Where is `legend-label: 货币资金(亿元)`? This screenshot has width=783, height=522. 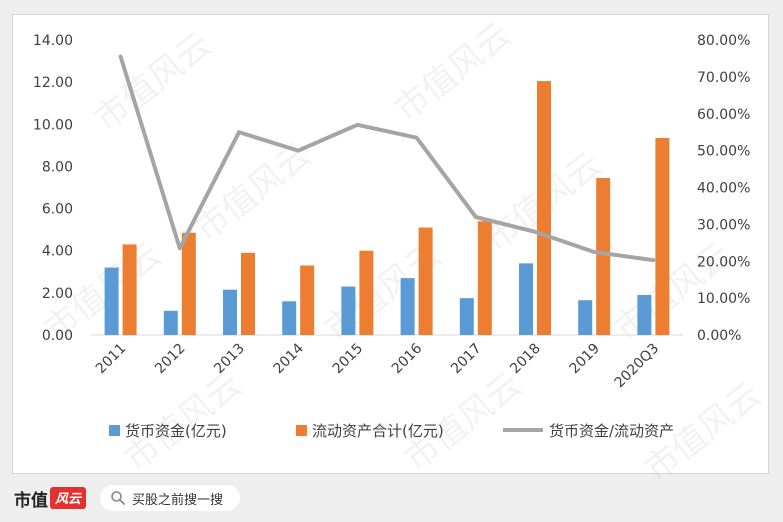
legend-label: 货币资金(亿元) is located at coordinates (176, 431).